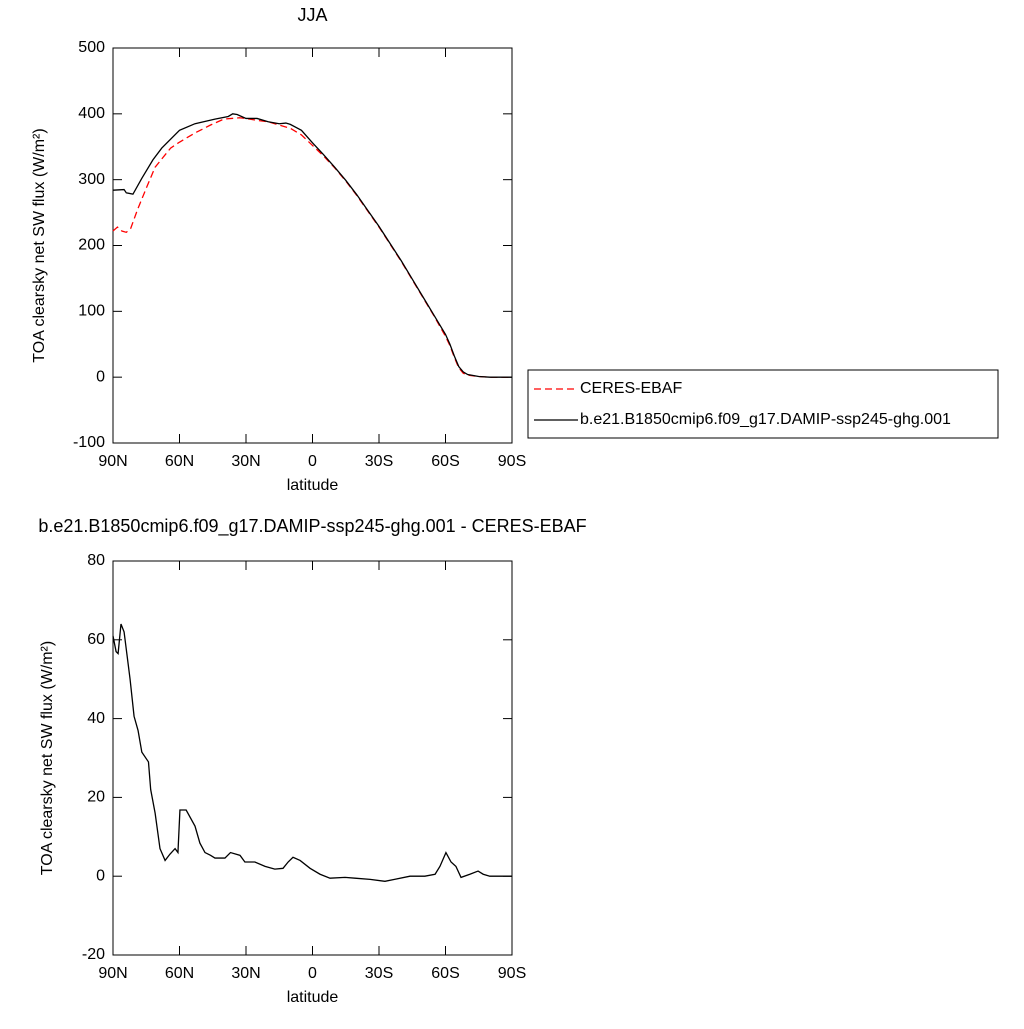 This screenshot has width=1024, height=1029. Describe the element at coordinates (631, 388) in the screenshot. I see `legend-label: CERES-EBAF` at that location.